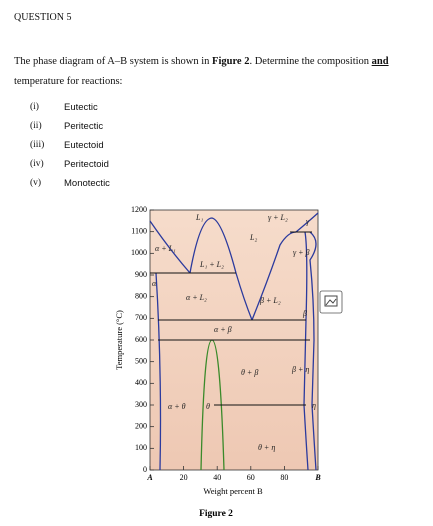  I want to click on intro-underlined: and, so click(380, 61).